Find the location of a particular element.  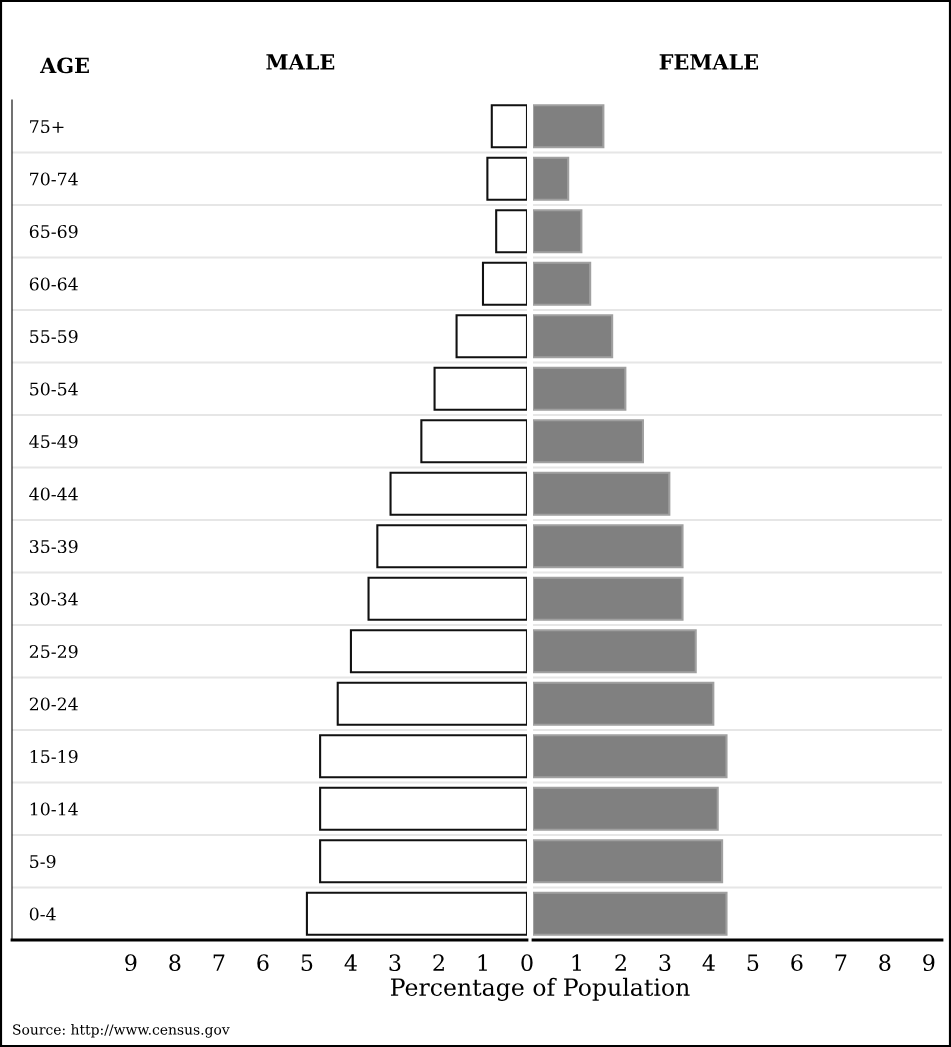

y-tick-label: 60-64 is located at coordinates (53, 284).